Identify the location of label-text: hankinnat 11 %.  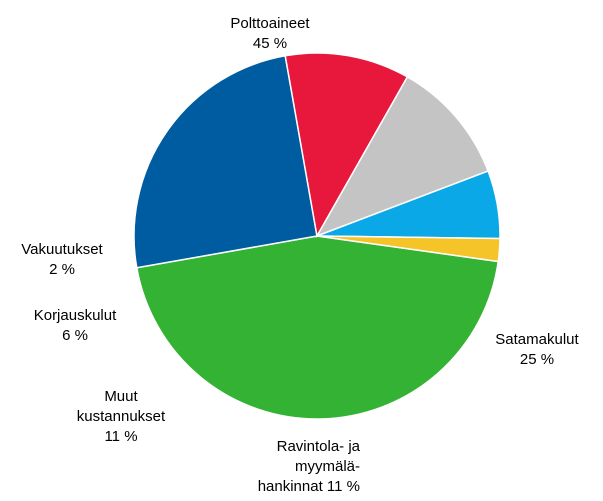
(293, 487).